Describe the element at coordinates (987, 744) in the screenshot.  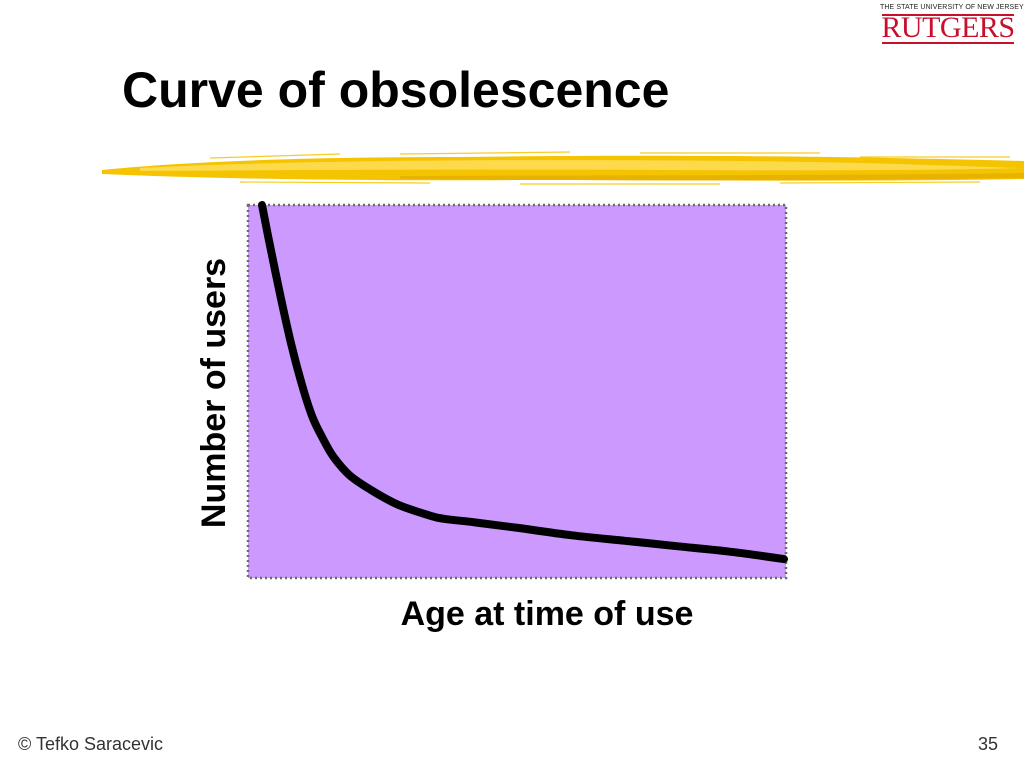
I see `slide-number: 35` at that location.